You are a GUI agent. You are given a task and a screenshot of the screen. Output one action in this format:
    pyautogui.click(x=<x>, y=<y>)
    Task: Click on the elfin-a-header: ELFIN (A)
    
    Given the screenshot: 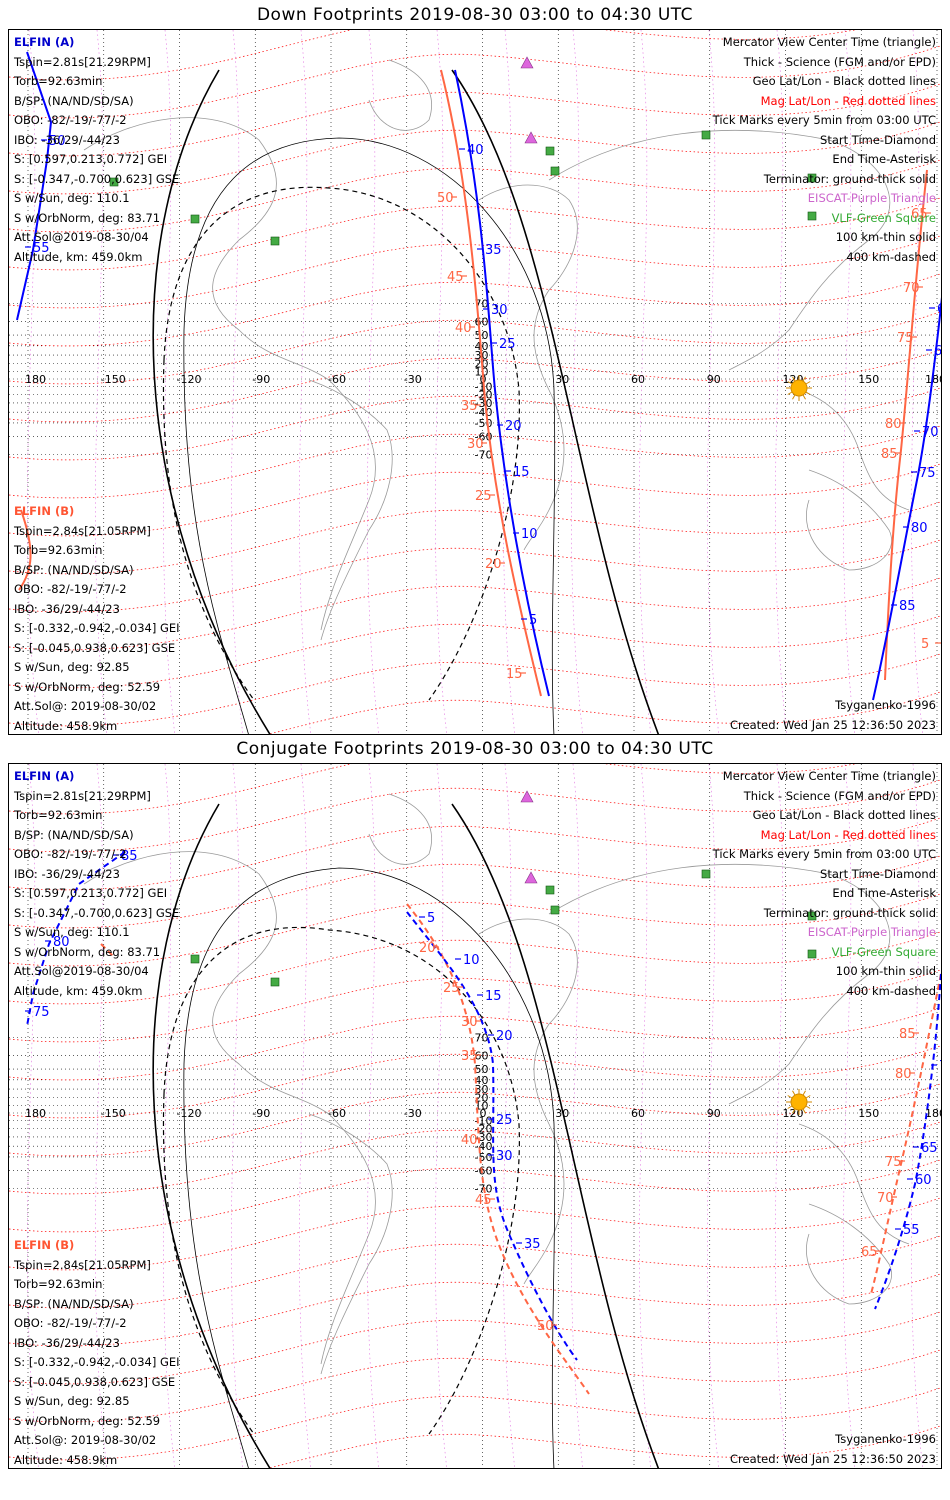 What is the action you would take?
    pyautogui.click(x=44, y=776)
    